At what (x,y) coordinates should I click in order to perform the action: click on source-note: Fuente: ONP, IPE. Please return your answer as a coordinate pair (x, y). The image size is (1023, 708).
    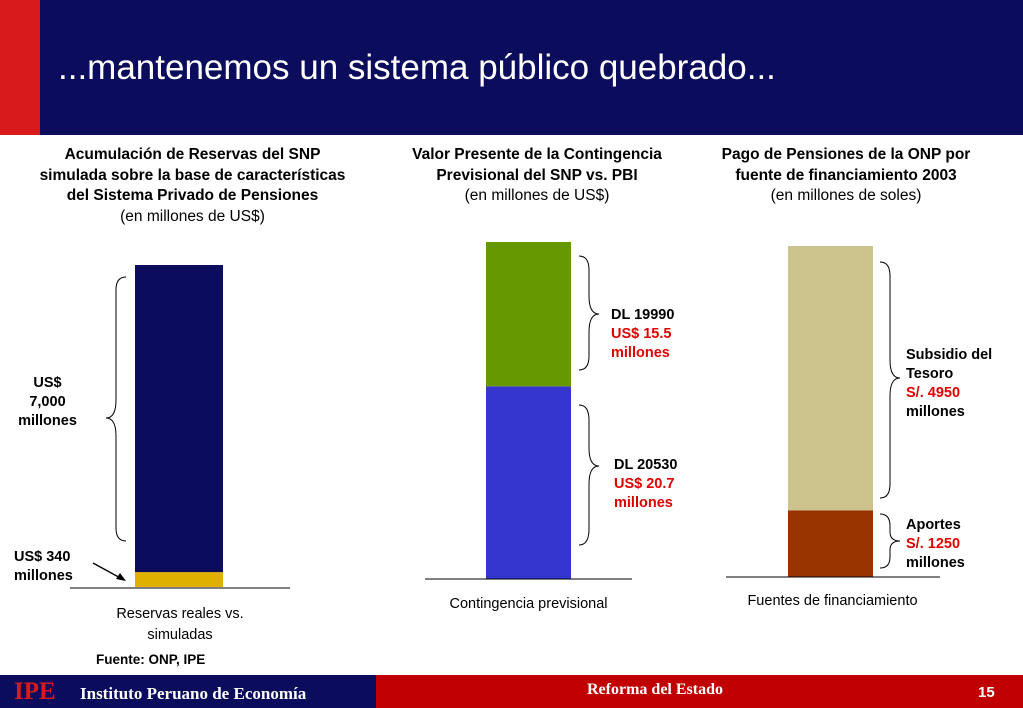
    Looking at the image, I should click on (151, 659).